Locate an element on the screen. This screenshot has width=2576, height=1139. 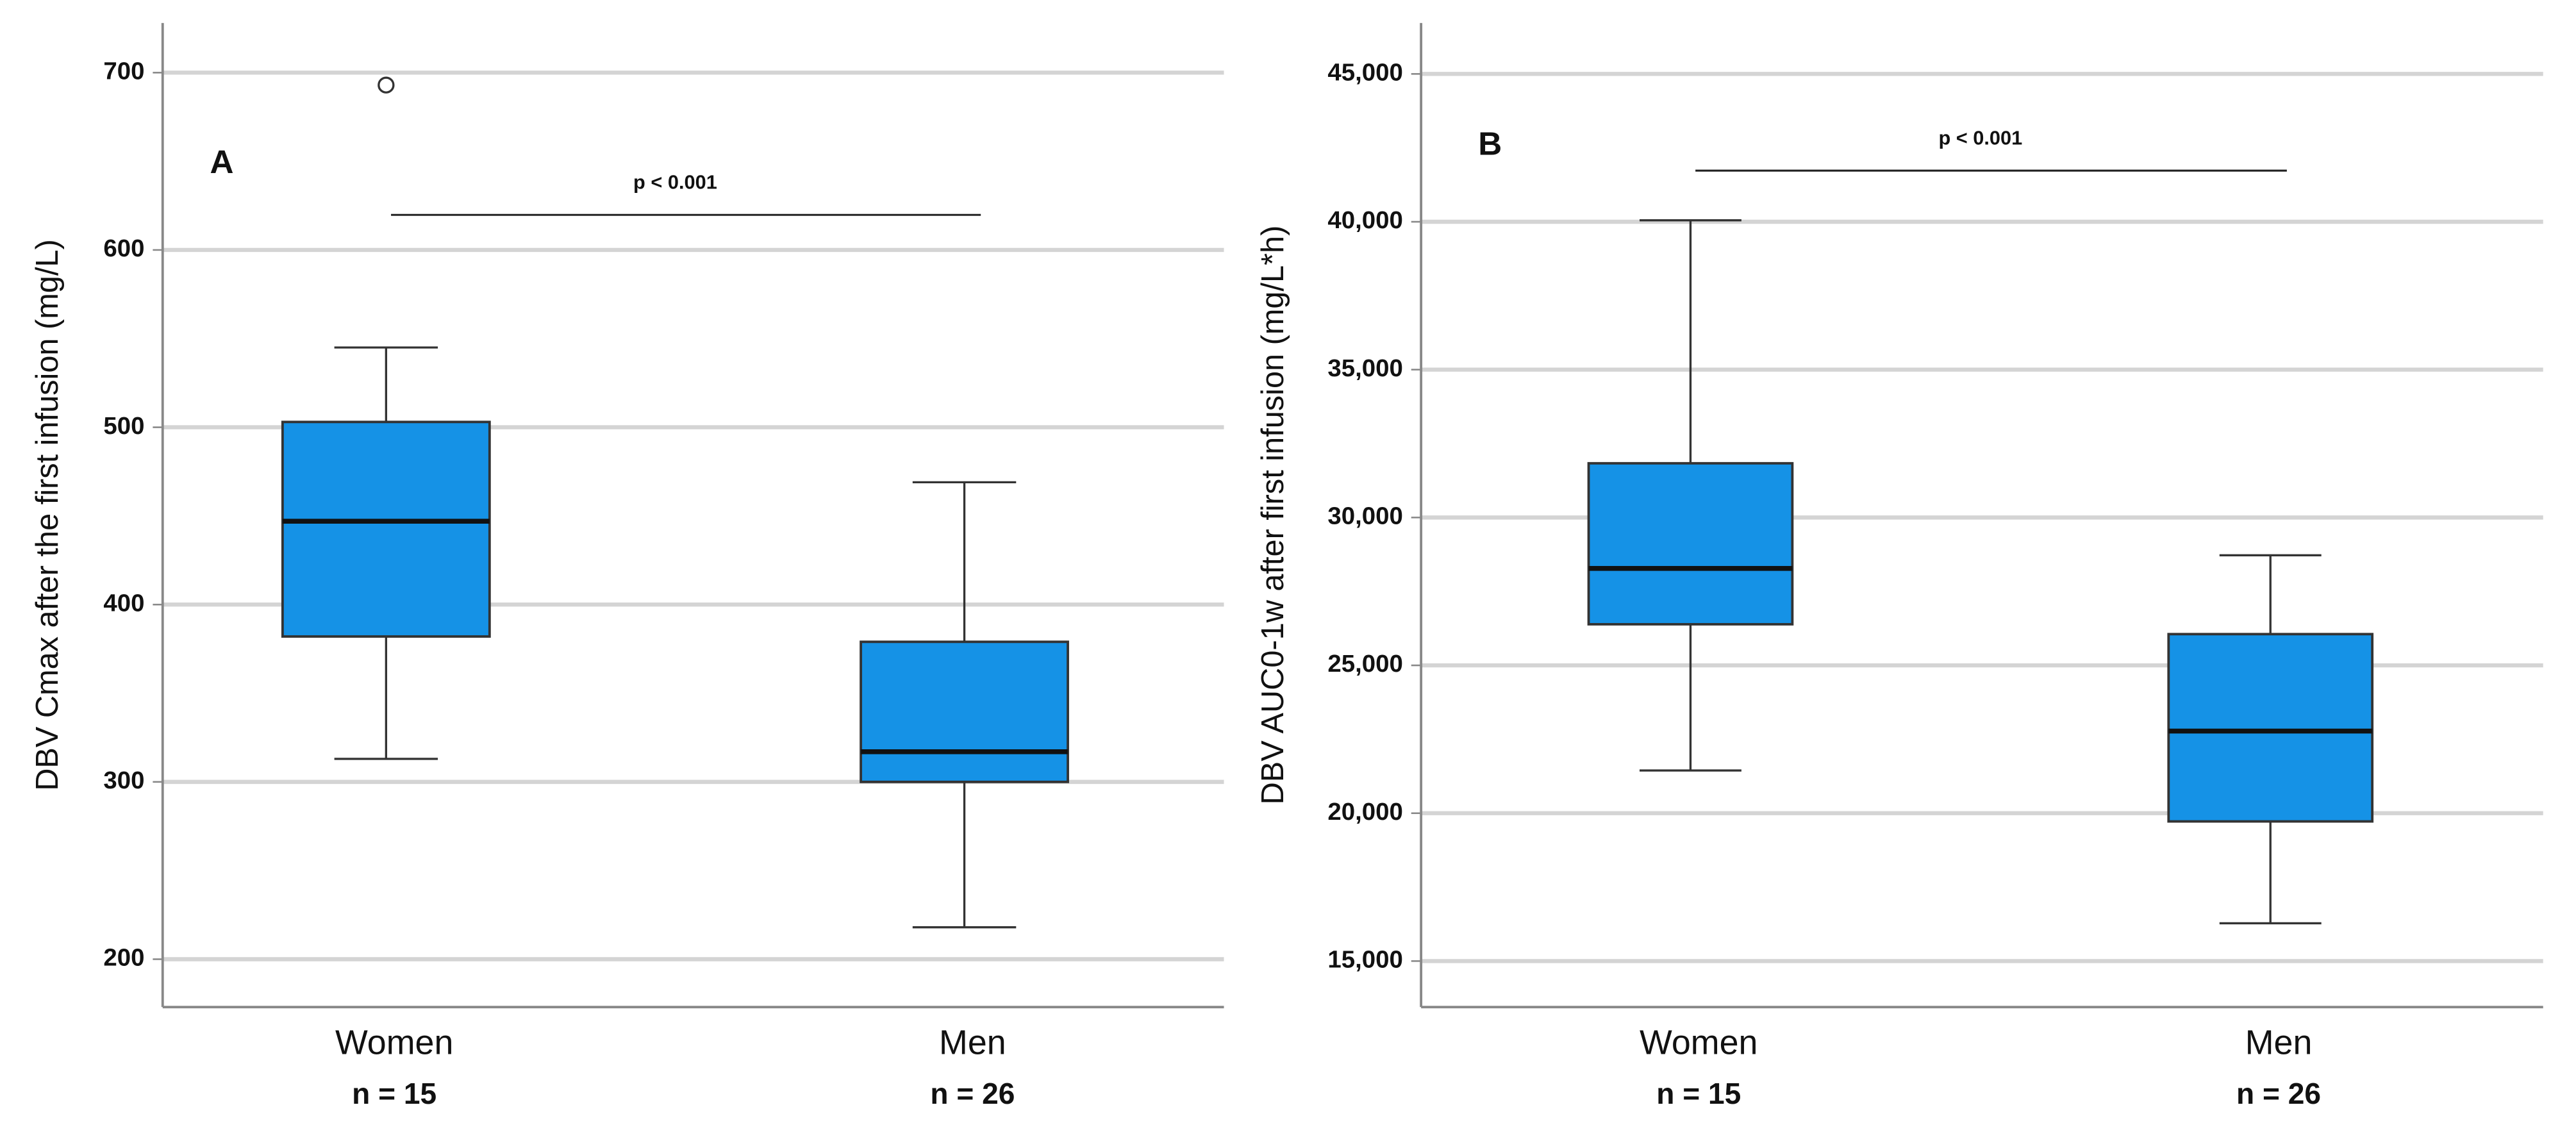
y-tick-label: 400 is located at coordinates (124, 603).